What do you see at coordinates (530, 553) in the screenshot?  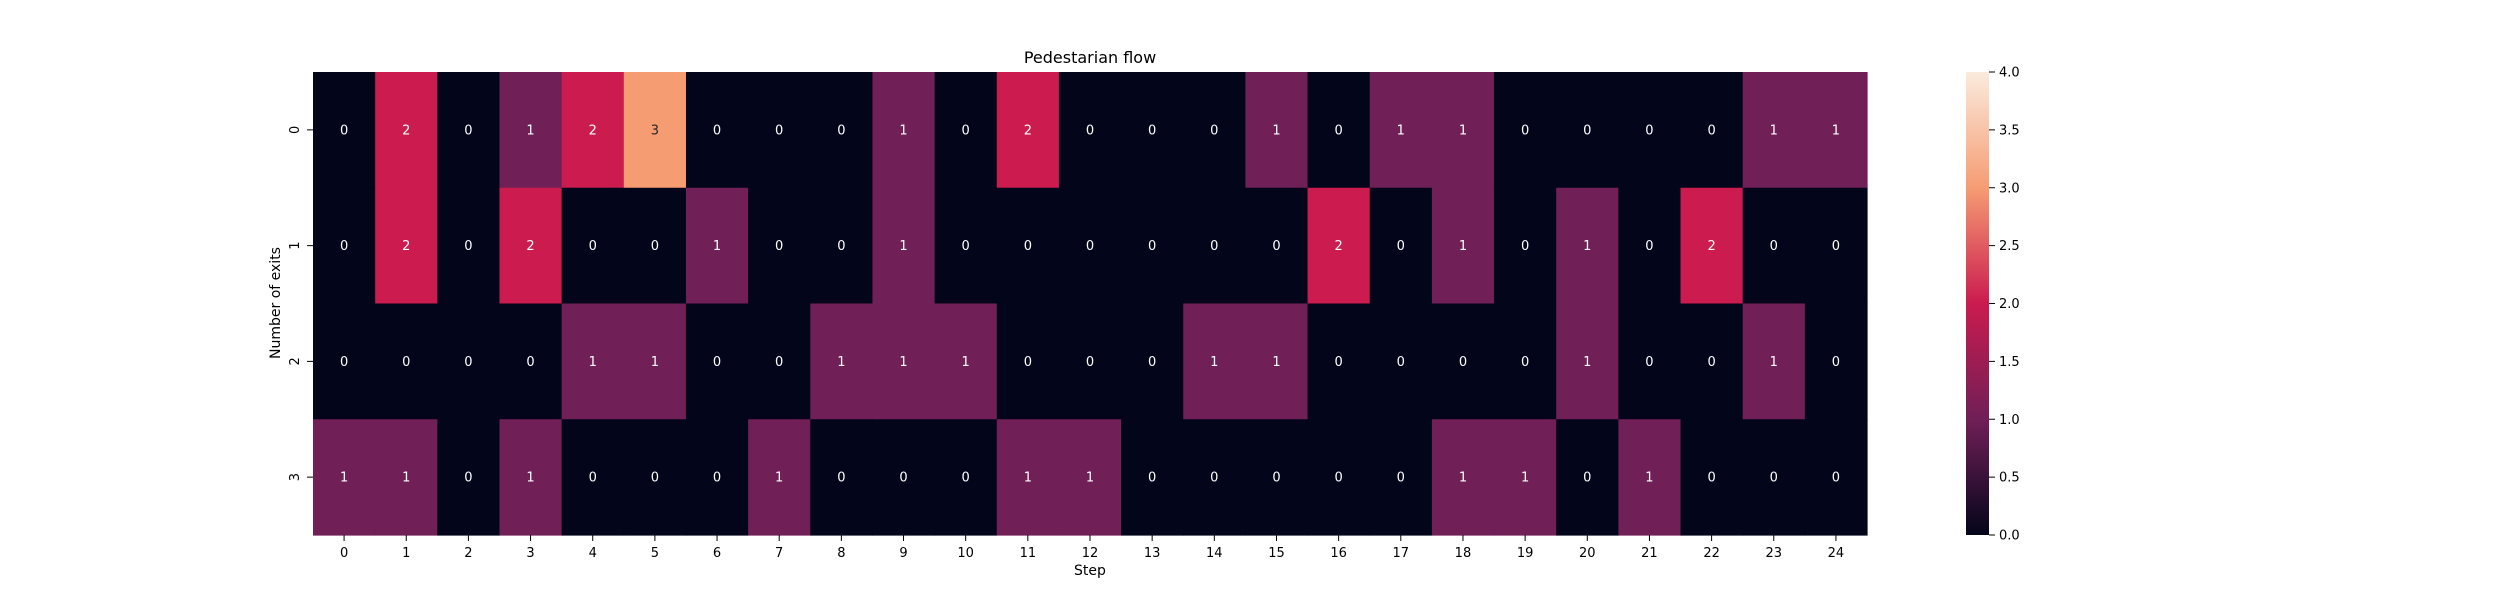 I see `x-tick-label: 3` at bounding box center [530, 553].